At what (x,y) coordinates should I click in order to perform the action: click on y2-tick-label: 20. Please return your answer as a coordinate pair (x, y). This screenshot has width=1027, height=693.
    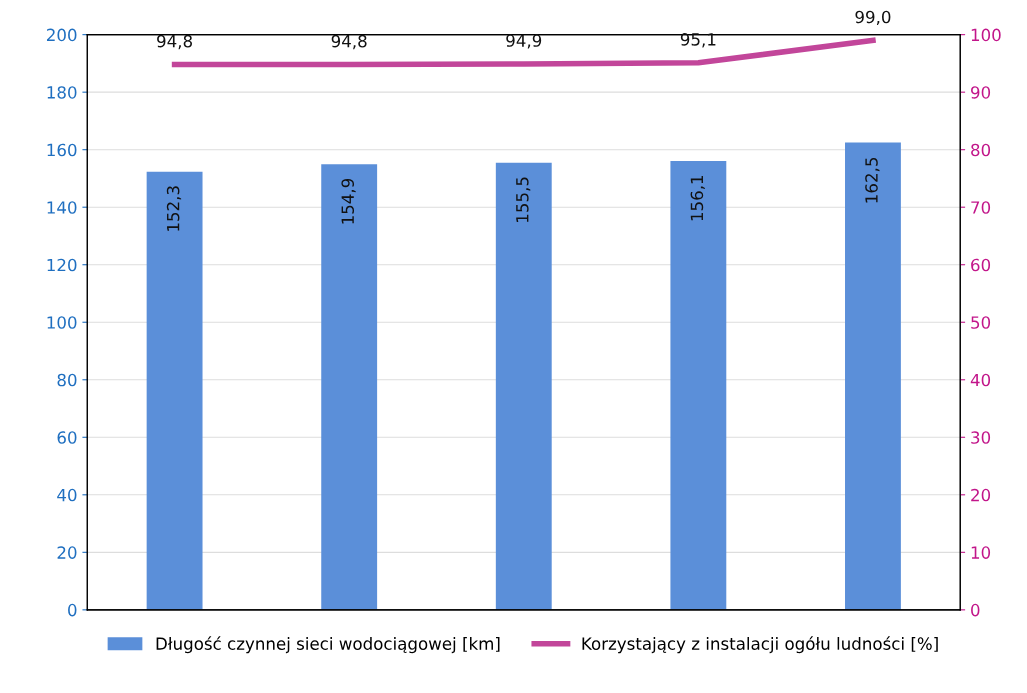
    Looking at the image, I should click on (981, 495).